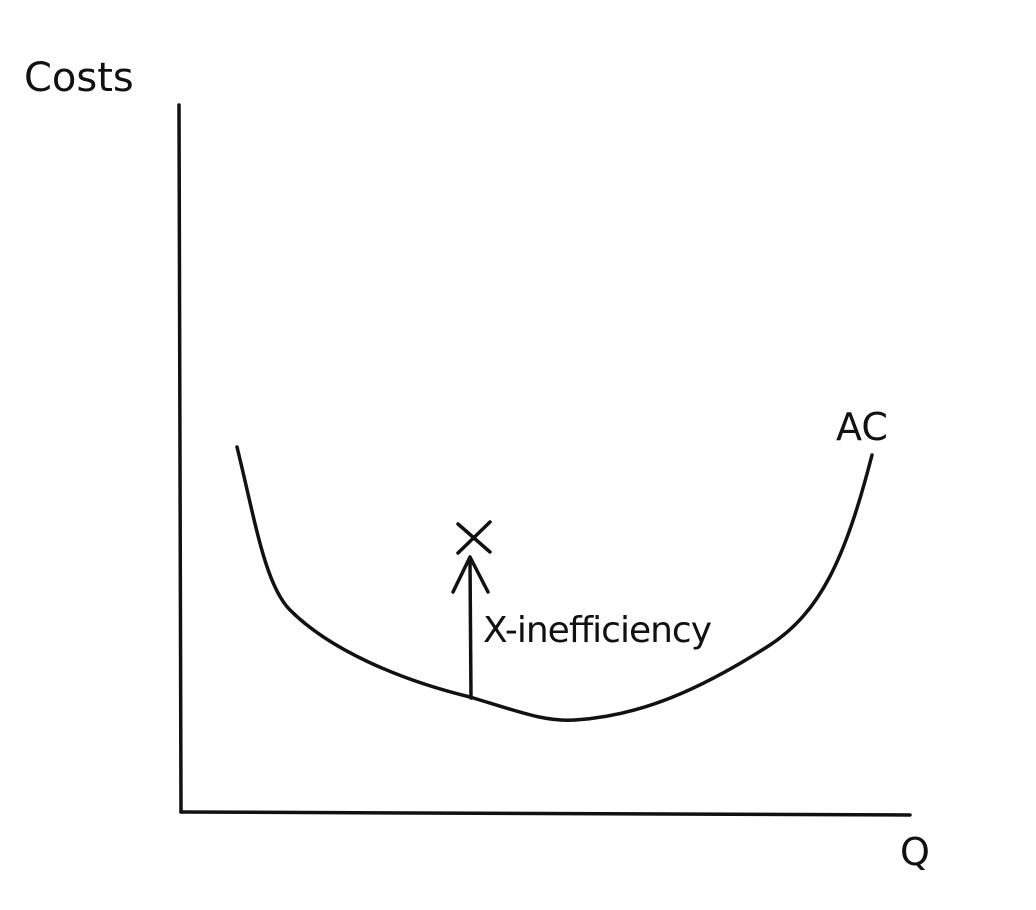 The image size is (1036, 910). I want to click on x-axis, so click(545, 813).